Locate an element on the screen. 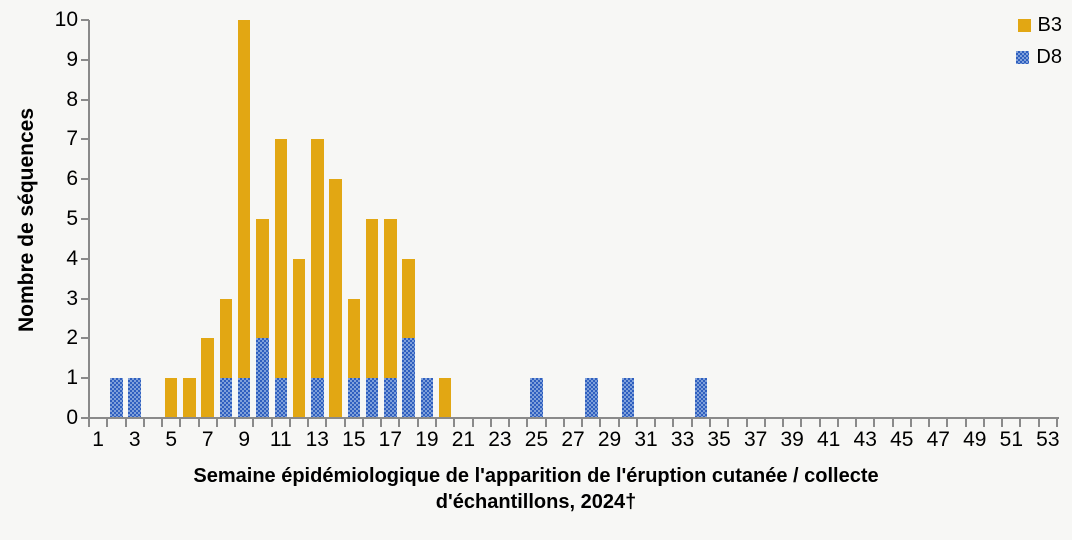 The width and height of the screenshot is (1072, 540). x-axis-tick-label: 39 is located at coordinates (792, 439).